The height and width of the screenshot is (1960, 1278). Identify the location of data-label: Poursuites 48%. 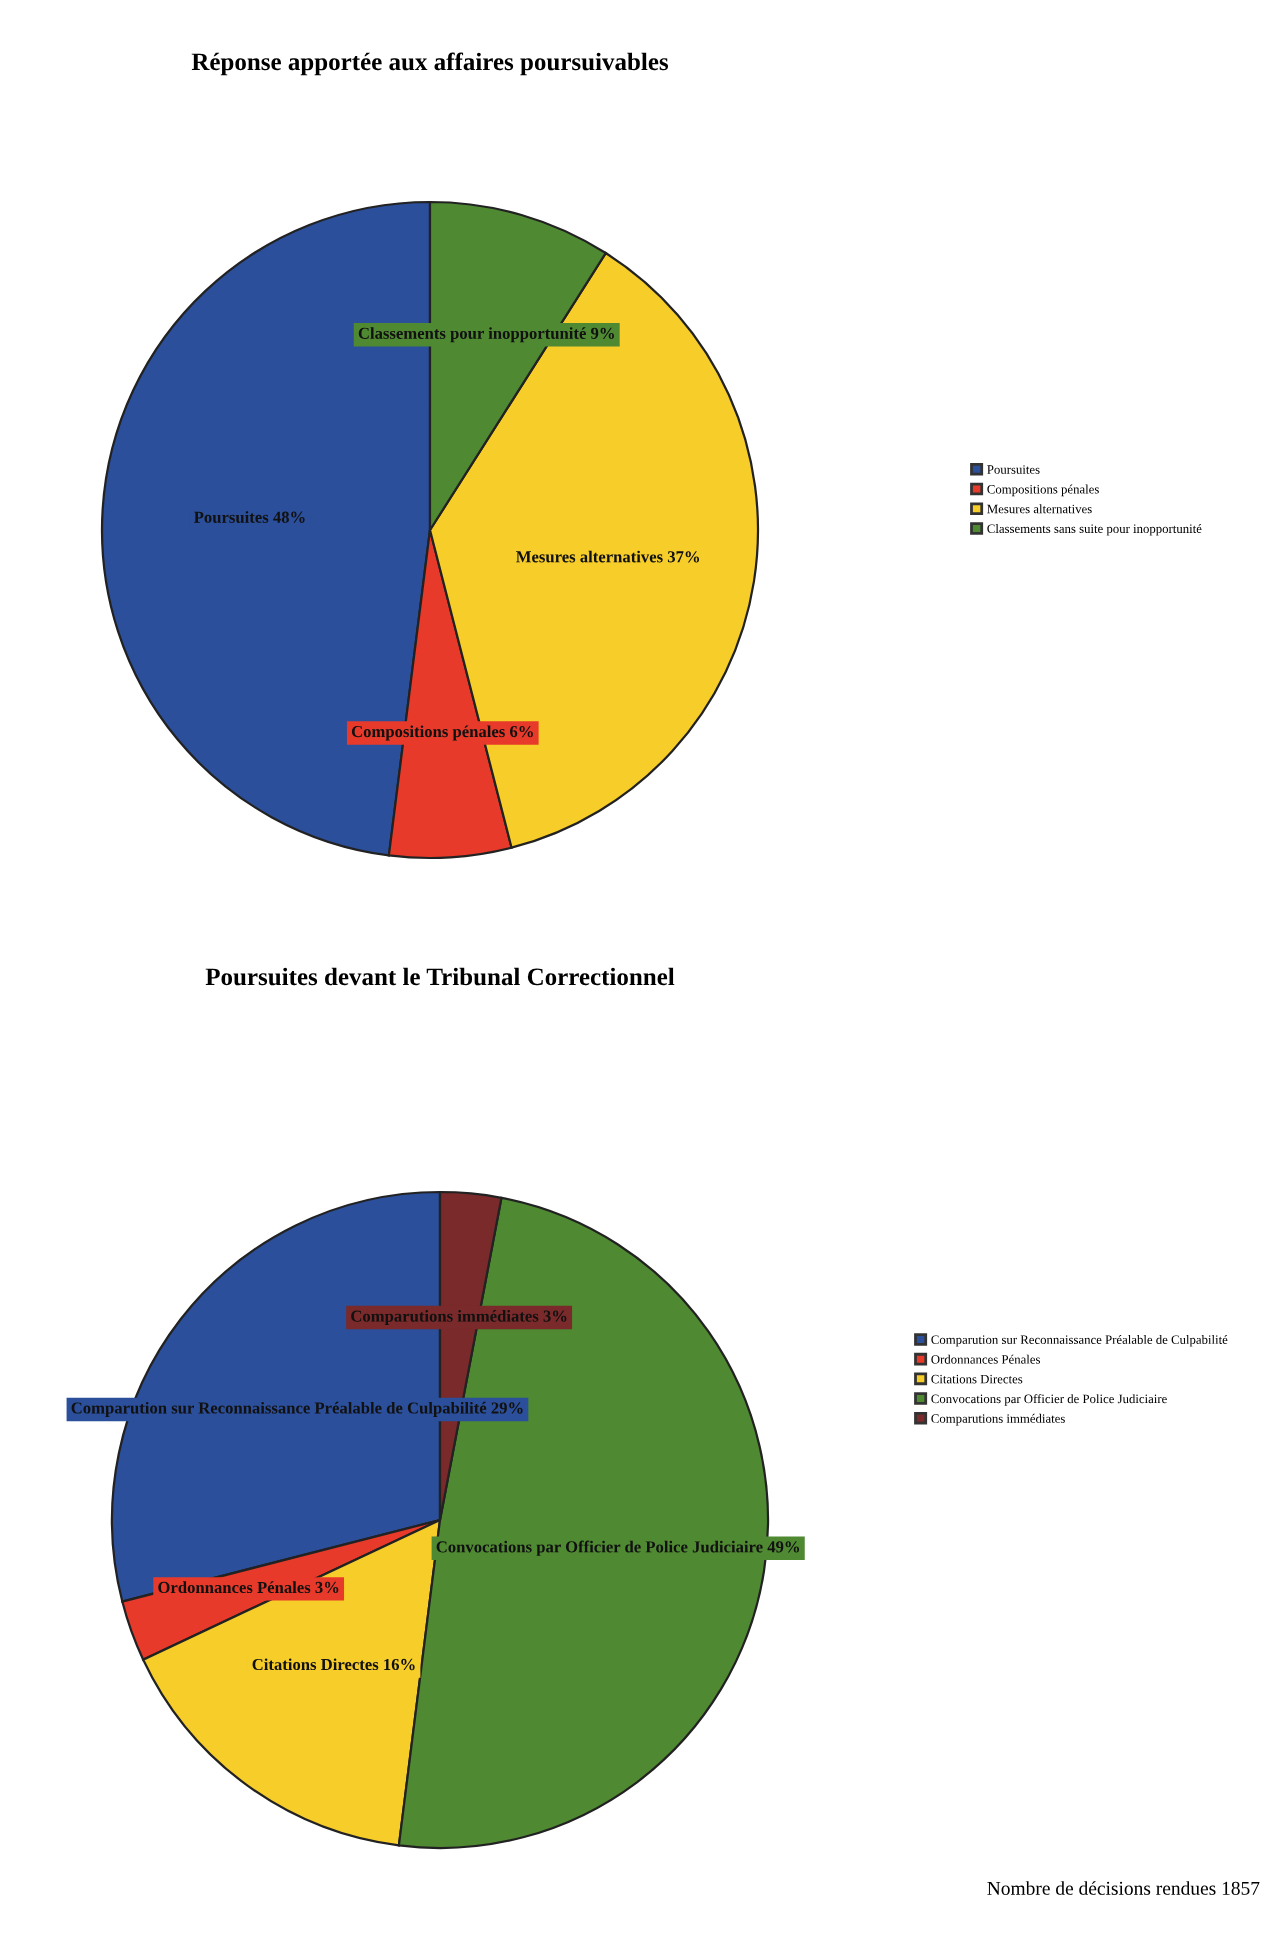
(249, 517).